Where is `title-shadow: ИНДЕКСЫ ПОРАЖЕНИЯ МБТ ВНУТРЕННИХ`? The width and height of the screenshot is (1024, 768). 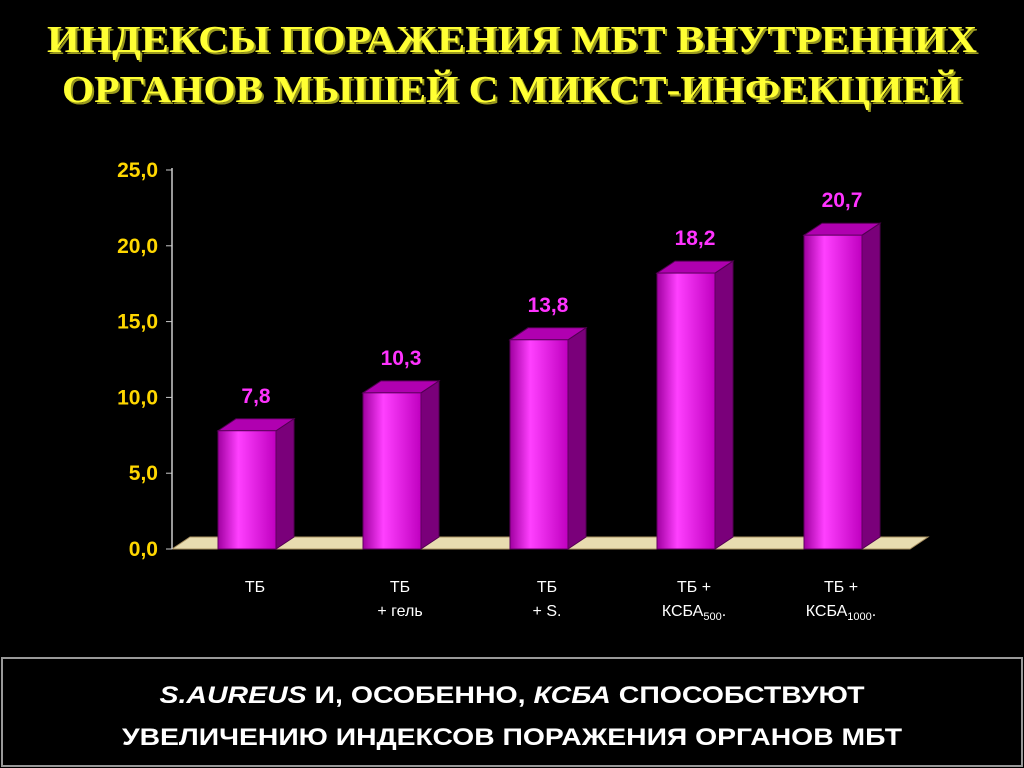
title-shadow: ИНДЕКСЫ ПОРАЖЕНИЯ МБТ ВНУТРЕННИХ is located at coordinates (514, 42).